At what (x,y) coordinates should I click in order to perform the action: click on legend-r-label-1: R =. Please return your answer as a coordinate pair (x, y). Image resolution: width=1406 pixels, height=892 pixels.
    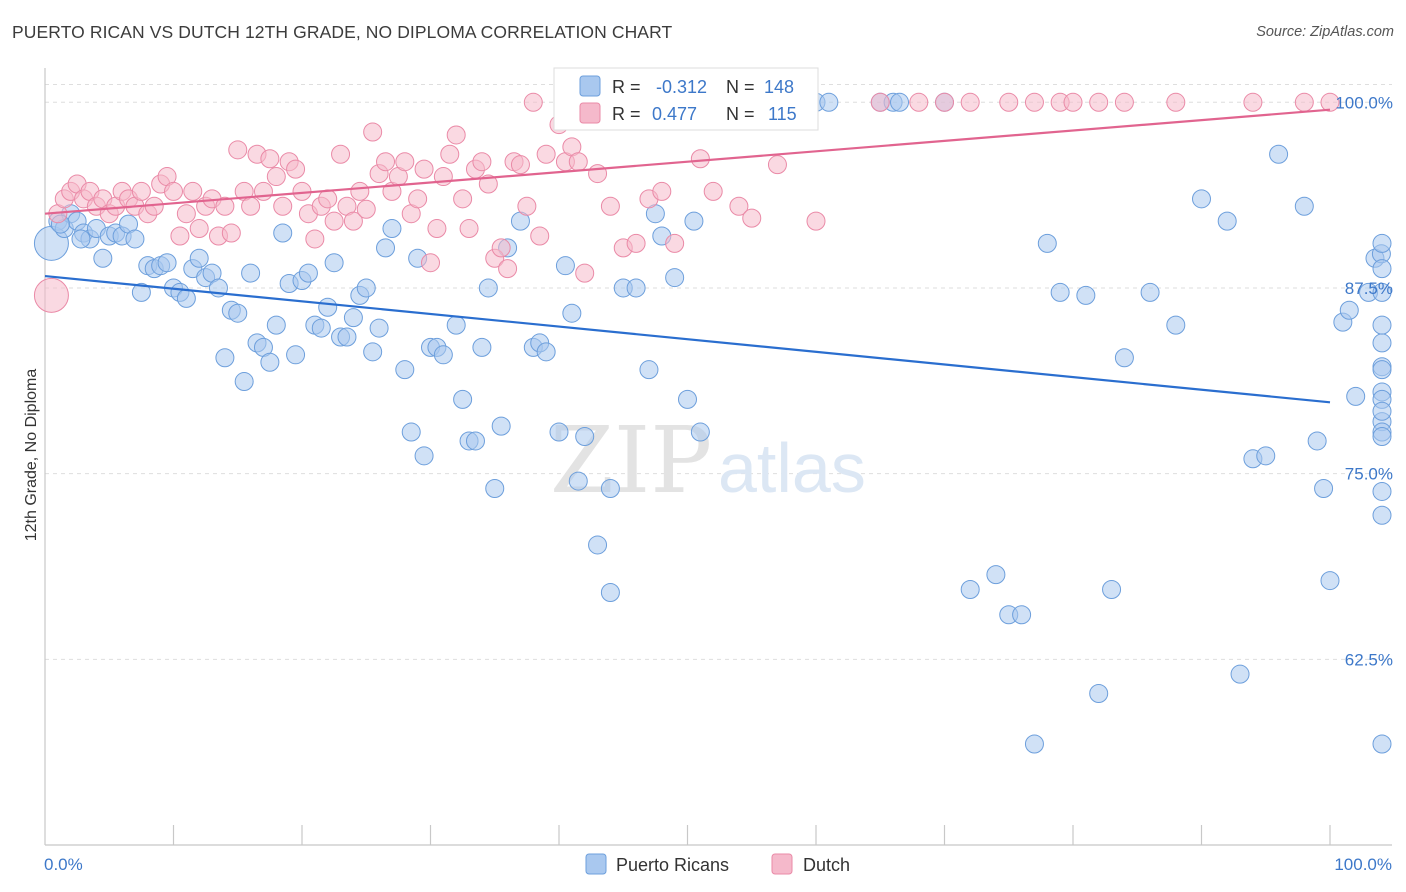
    Looking at the image, I should click on (626, 87).